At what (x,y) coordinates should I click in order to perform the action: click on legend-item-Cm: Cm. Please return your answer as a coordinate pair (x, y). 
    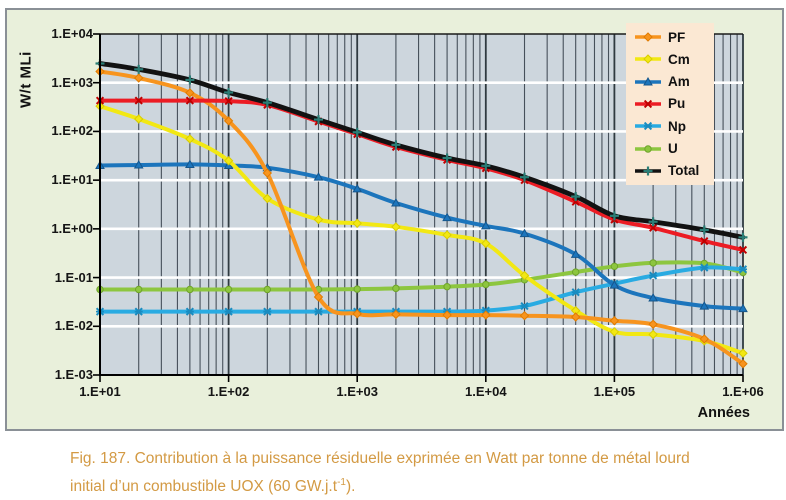
    Looking at the image, I should click on (670, 59).